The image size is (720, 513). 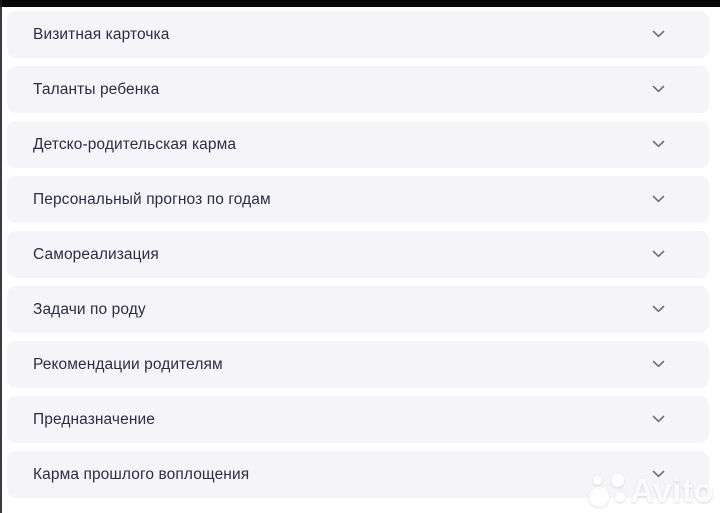 I want to click on accordion-item-self-realization: Самореализация, so click(x=358, y=254).